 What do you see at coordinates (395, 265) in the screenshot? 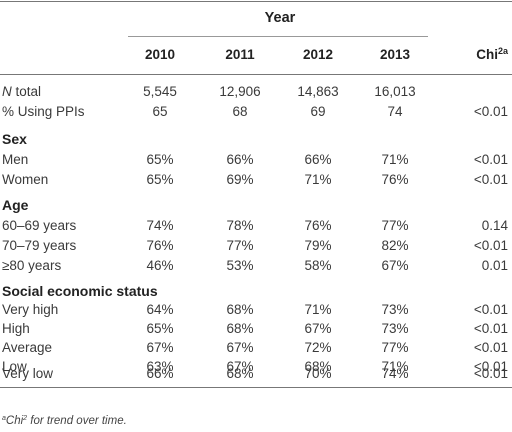
I see `section-1-row-2-value-2013: 67%` at bounding box center [395, 265].